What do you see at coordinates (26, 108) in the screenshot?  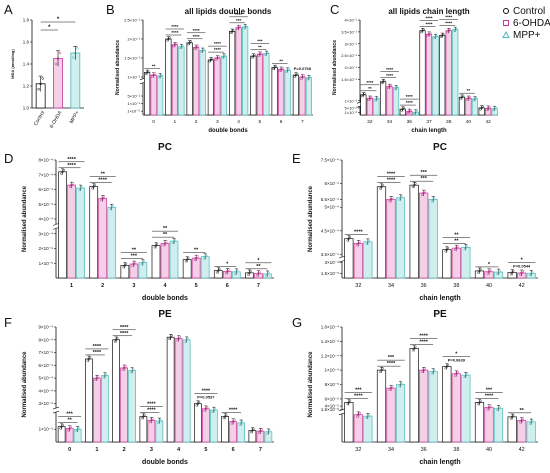 I see `y-tick-label: 1.0` at bounding box center [26, 108].